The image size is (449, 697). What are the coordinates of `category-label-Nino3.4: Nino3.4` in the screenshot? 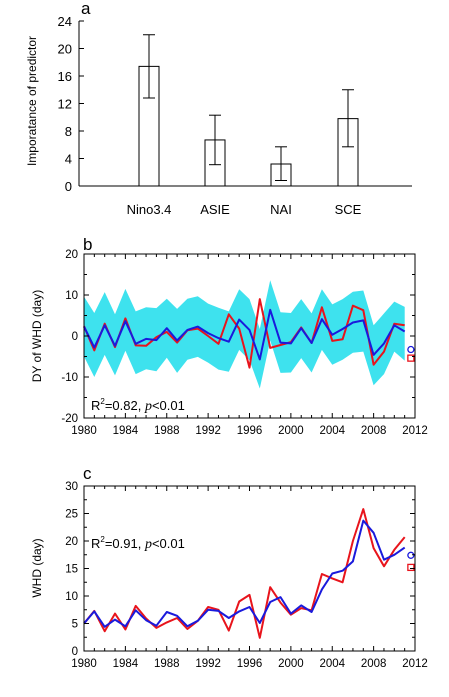 It's located at (149, 209).